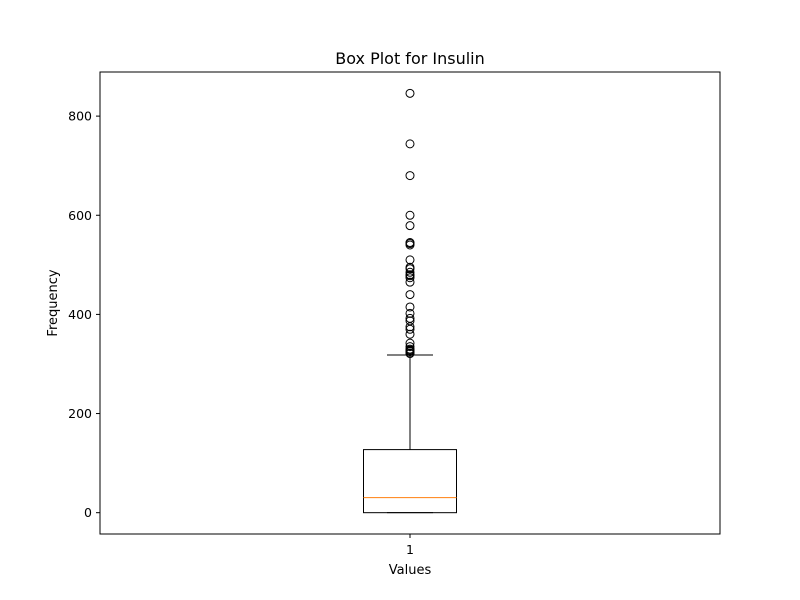 This screenshot has height=600, width=800. Describe the element at coordinates (80, 413) in the screenshot. I see `y-tick-label: 200` at that location.